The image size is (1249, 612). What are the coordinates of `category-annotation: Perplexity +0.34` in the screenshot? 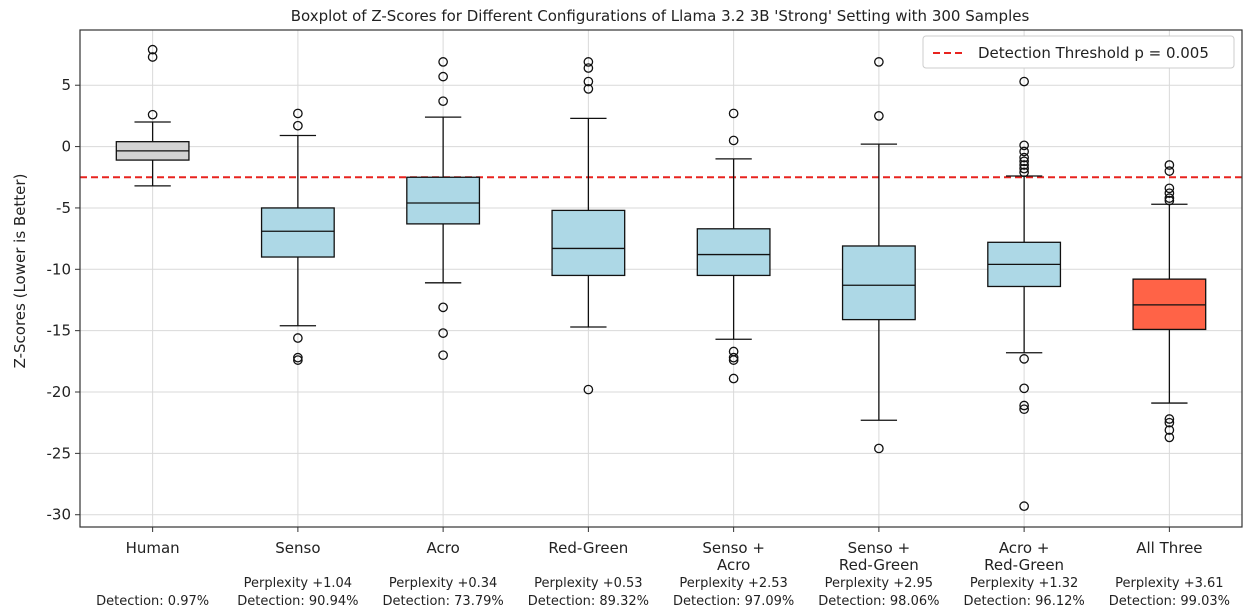 It's located at (443, 583).